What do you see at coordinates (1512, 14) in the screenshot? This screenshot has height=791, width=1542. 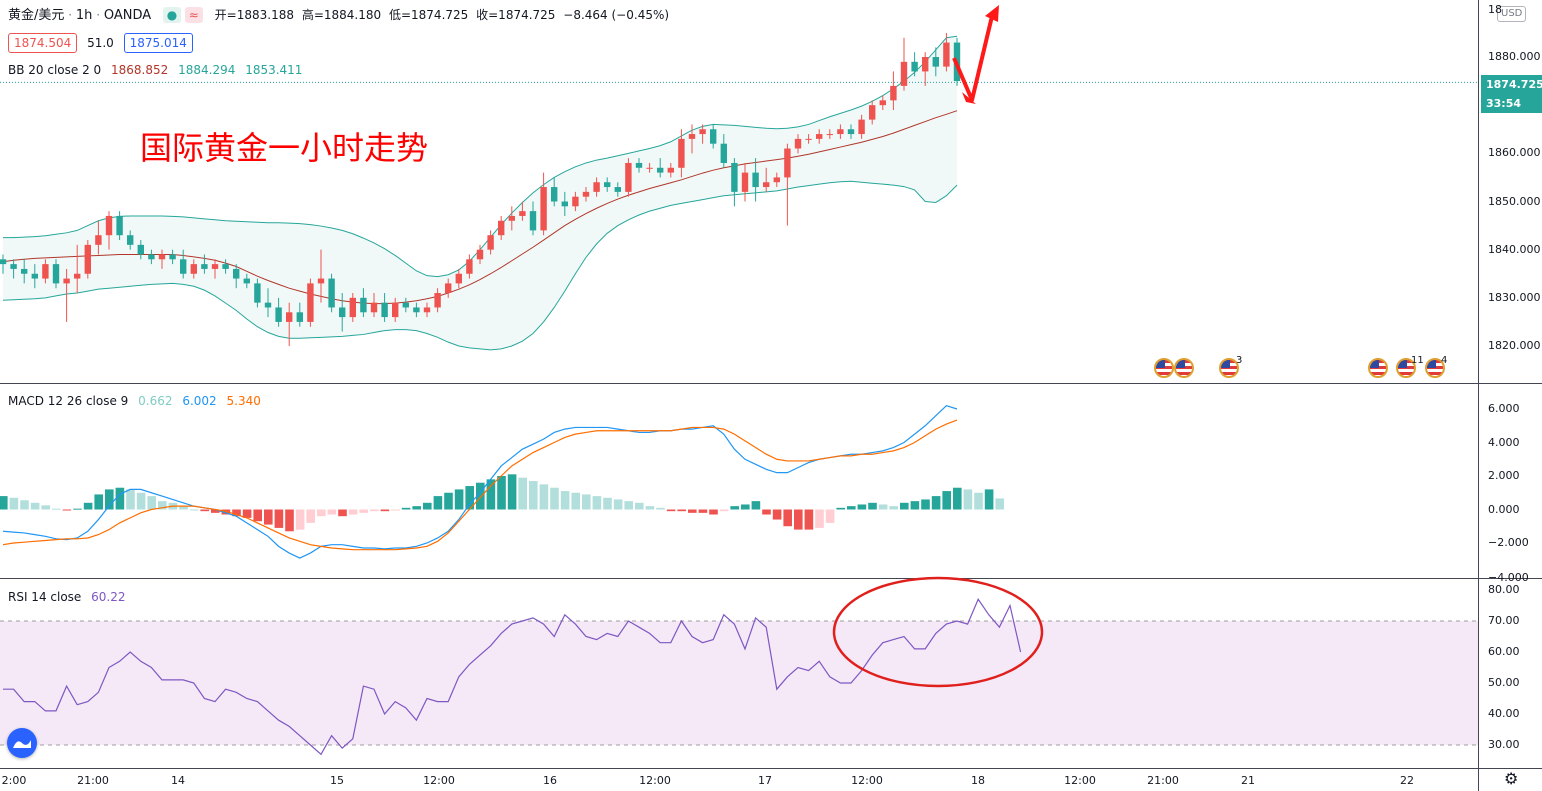 I see `currency-badge: USD` at bounding box center [1512, 14].